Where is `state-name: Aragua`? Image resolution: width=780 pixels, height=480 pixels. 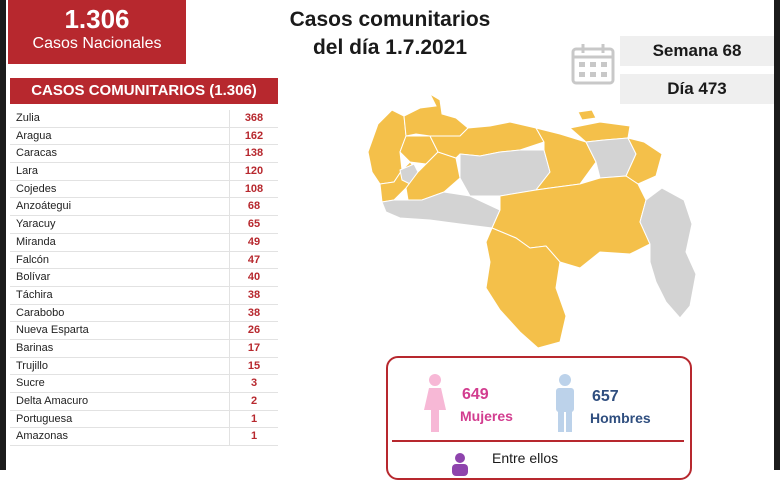 state-name: Aragua is located at coordinates (34, 135).